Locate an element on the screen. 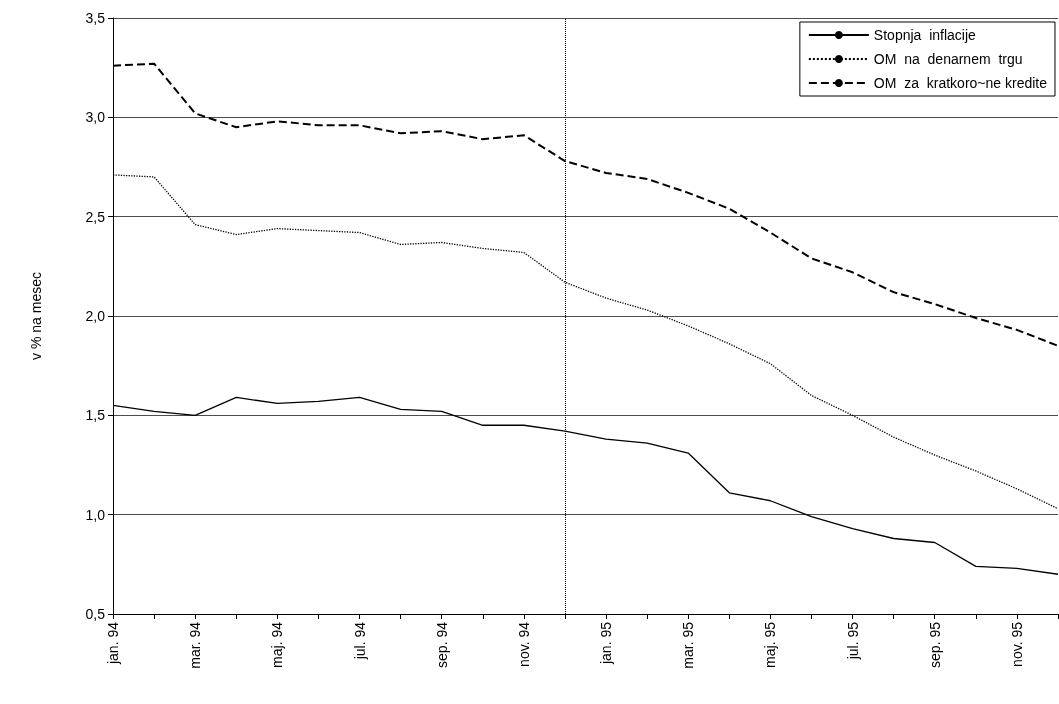 The width and height of the screenshot is (1059, 704). x-tick-label: jan. 95 is located at coordinates (606, 643).